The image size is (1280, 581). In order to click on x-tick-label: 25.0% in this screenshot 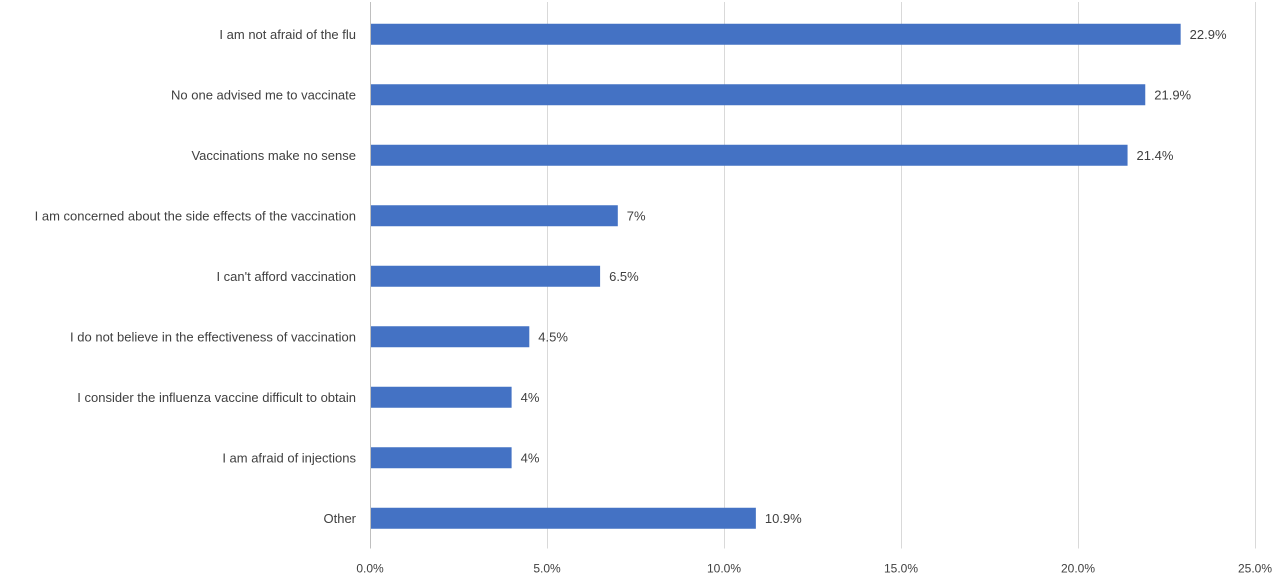, I will do `click(1255, 569)`.